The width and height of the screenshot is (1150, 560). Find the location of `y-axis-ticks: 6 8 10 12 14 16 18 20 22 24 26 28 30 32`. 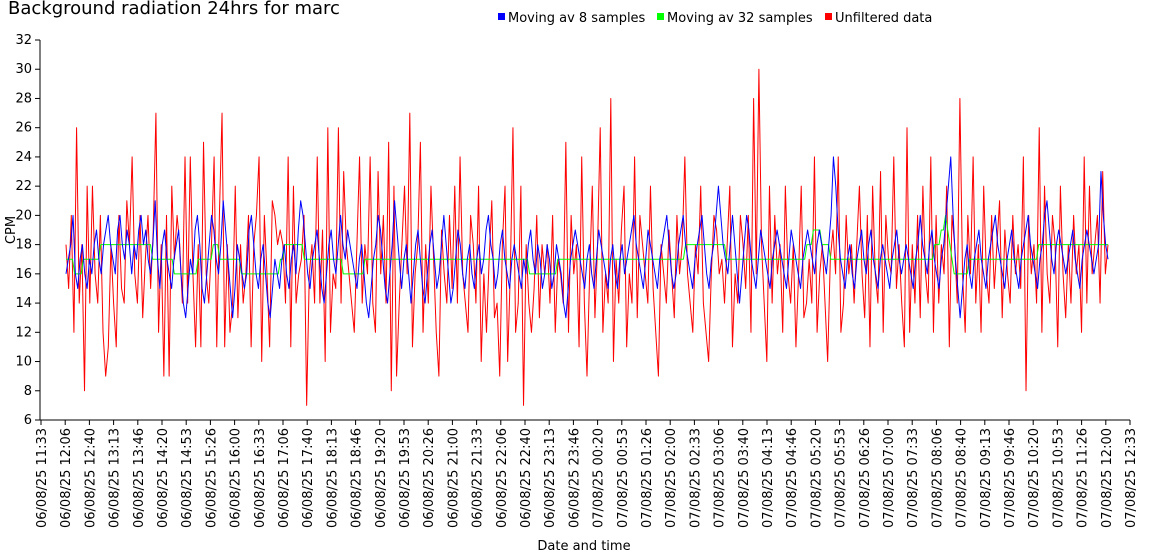

y-axis-ticks: 6 8 10 12 14 16 18 20 22 24 26 28 30 32 is located at coordinates (27, 230).